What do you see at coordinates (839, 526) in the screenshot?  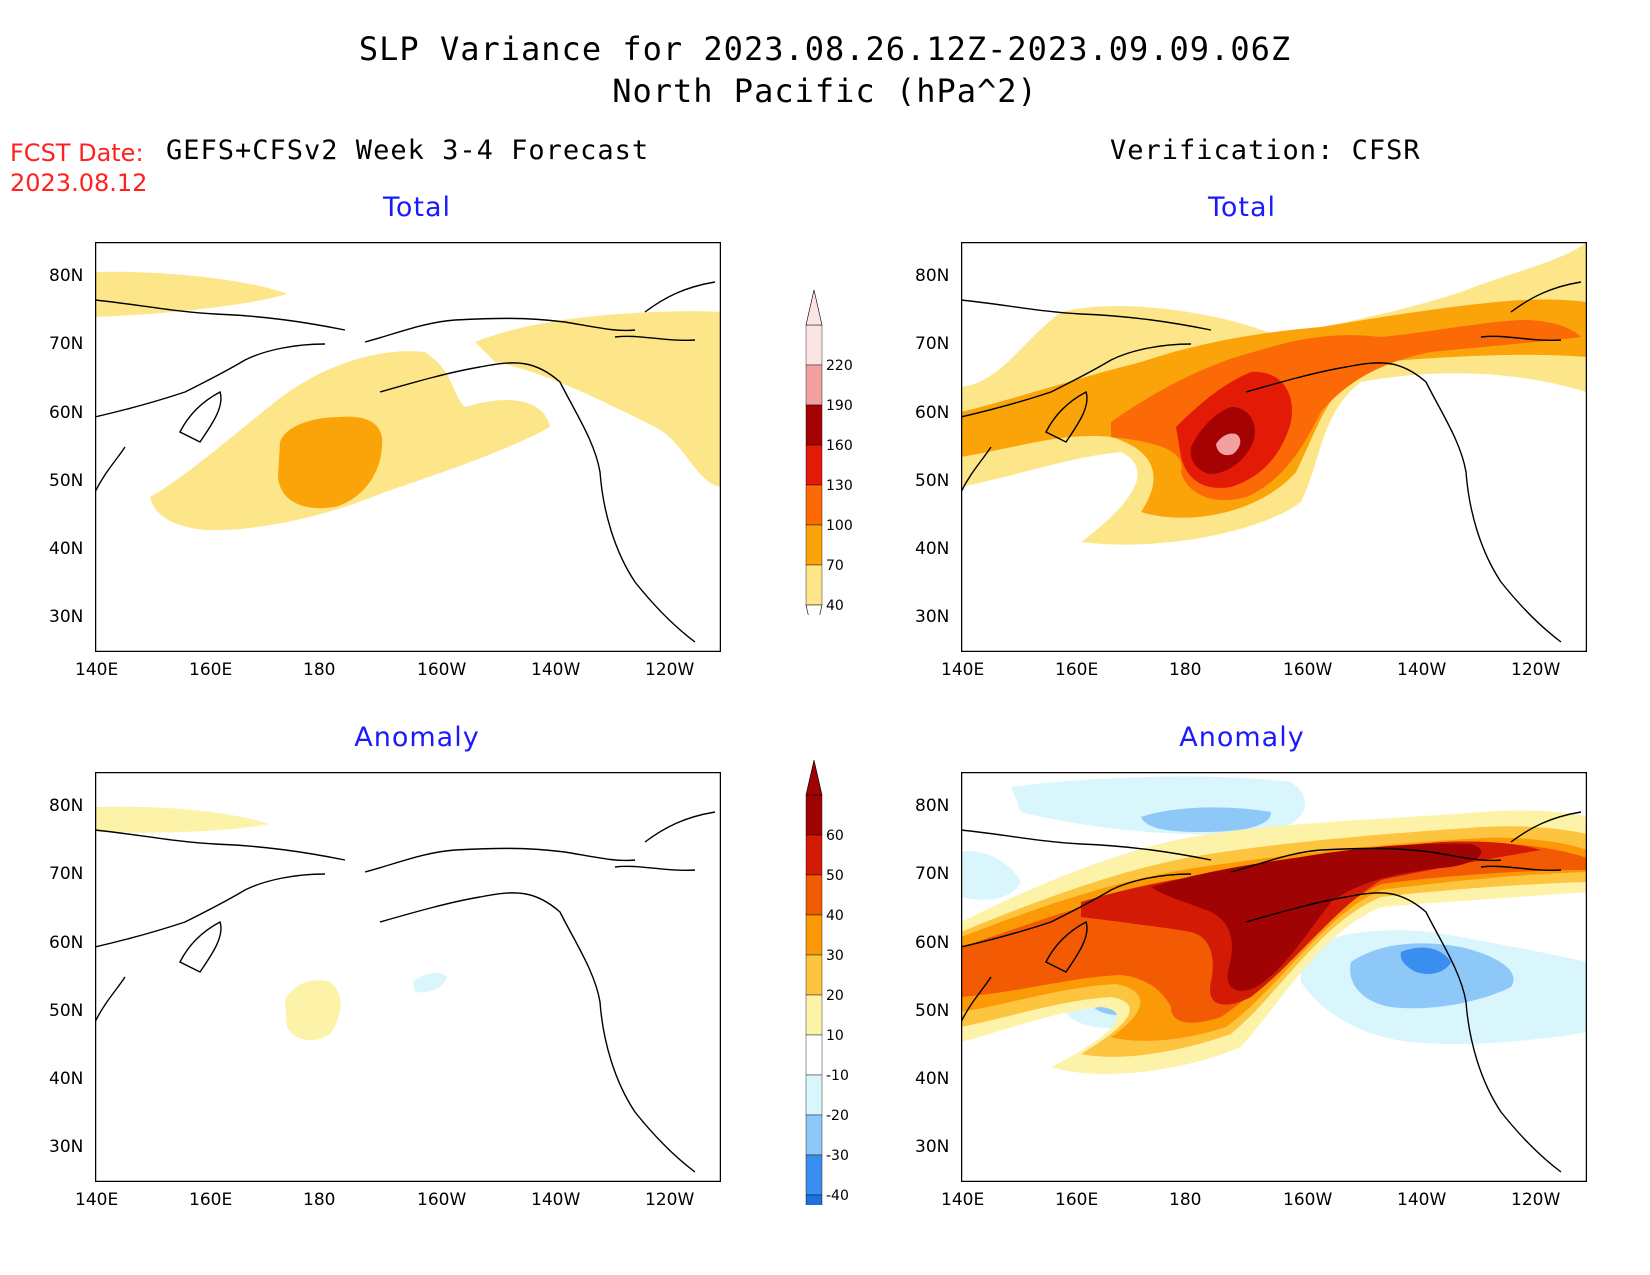 I see `colorbar-label: 100` at bounding box center [839, 526].